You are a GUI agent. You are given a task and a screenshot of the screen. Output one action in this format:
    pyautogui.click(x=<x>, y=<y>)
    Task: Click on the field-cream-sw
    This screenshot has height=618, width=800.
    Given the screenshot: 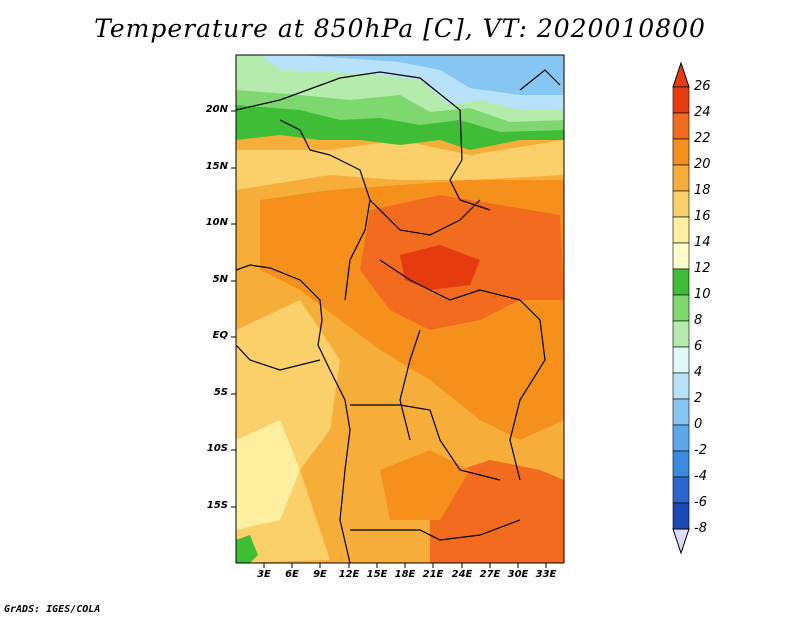 What is the action you would take?
    pyautogui.click(x=268, y=475)
    